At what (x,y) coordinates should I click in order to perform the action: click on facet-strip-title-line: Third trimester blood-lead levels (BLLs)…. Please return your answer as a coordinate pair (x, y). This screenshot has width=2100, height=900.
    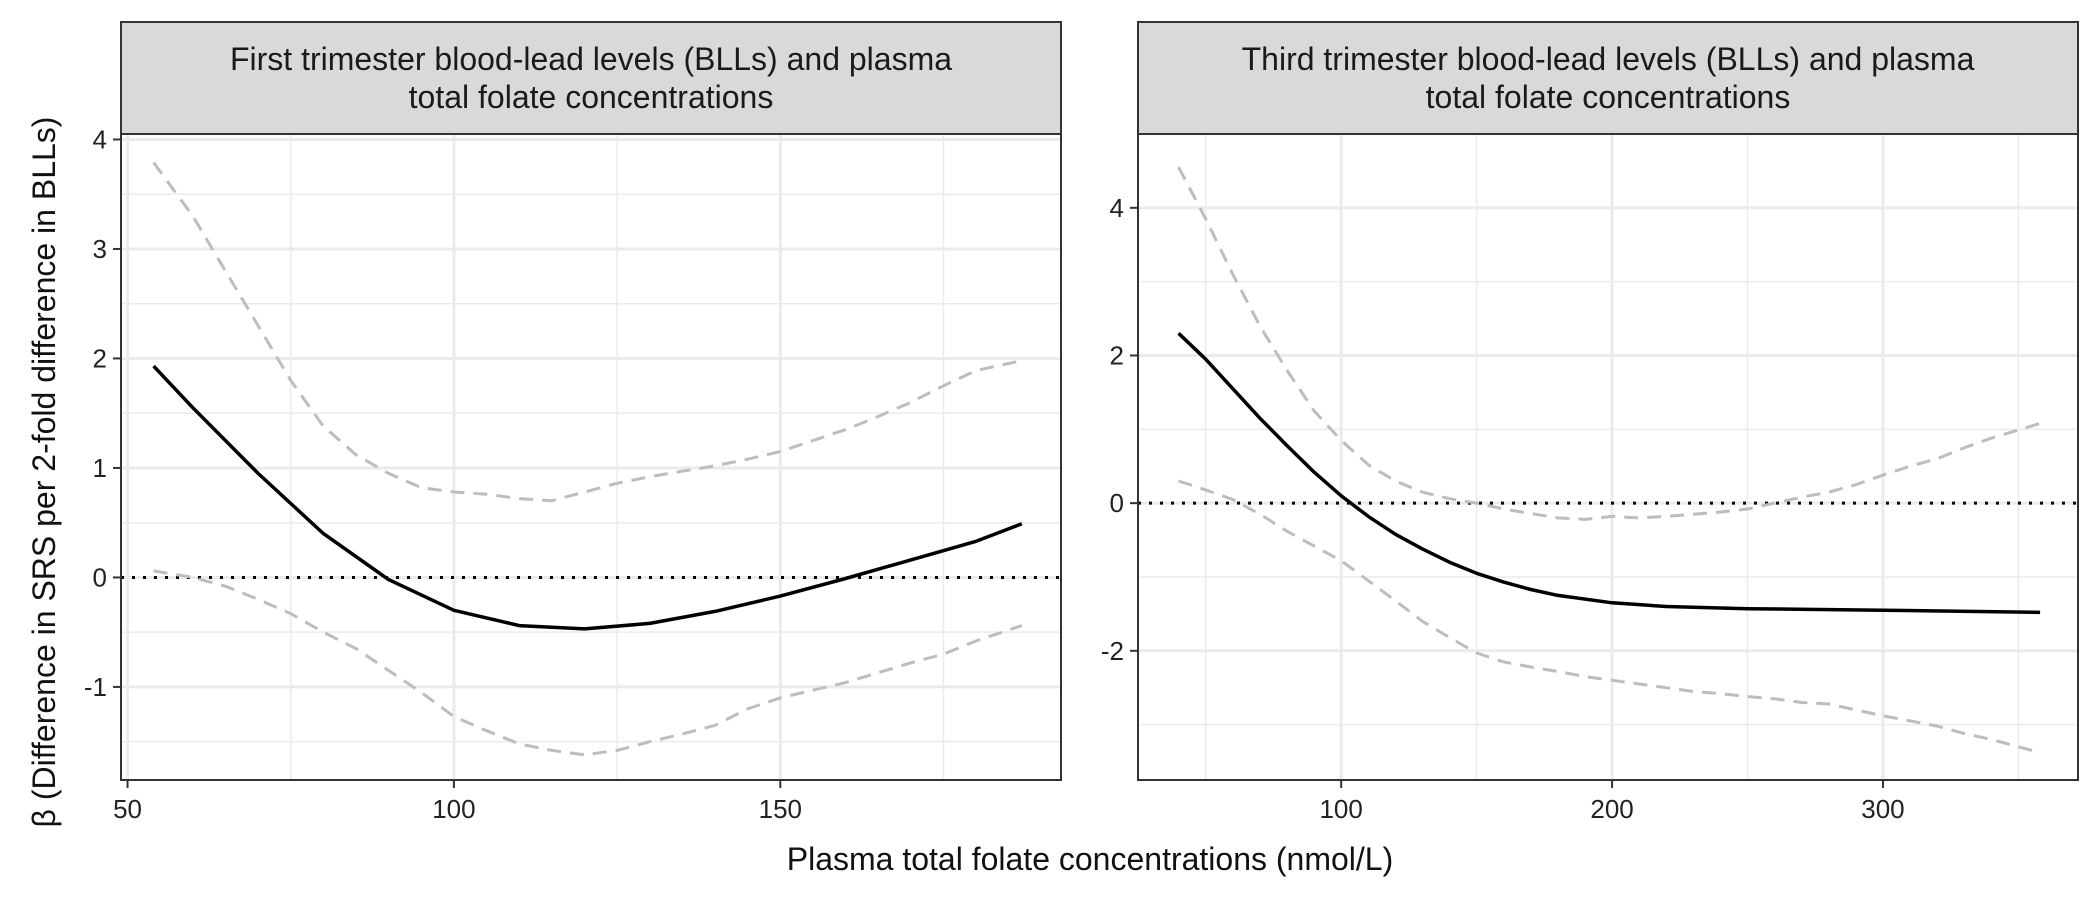
    Looking at the image, I should click on (1608, 59).